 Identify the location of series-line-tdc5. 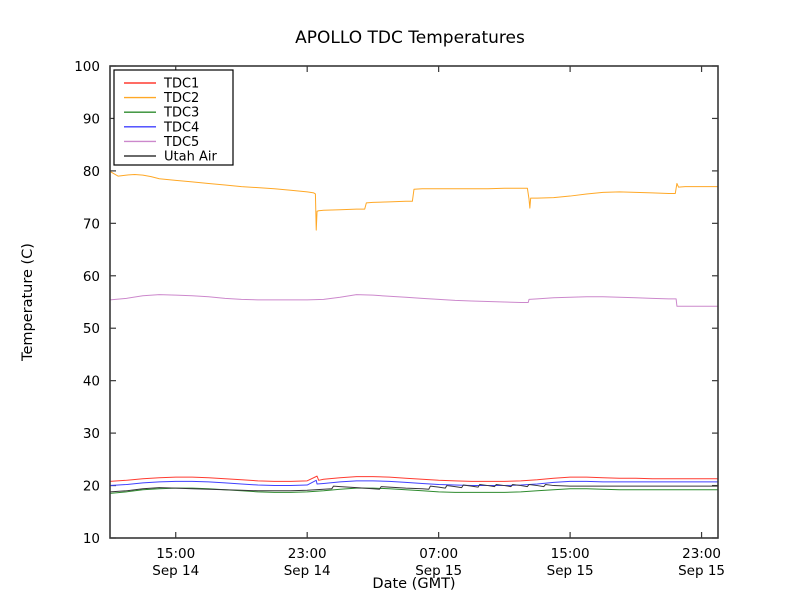
(414, 300).